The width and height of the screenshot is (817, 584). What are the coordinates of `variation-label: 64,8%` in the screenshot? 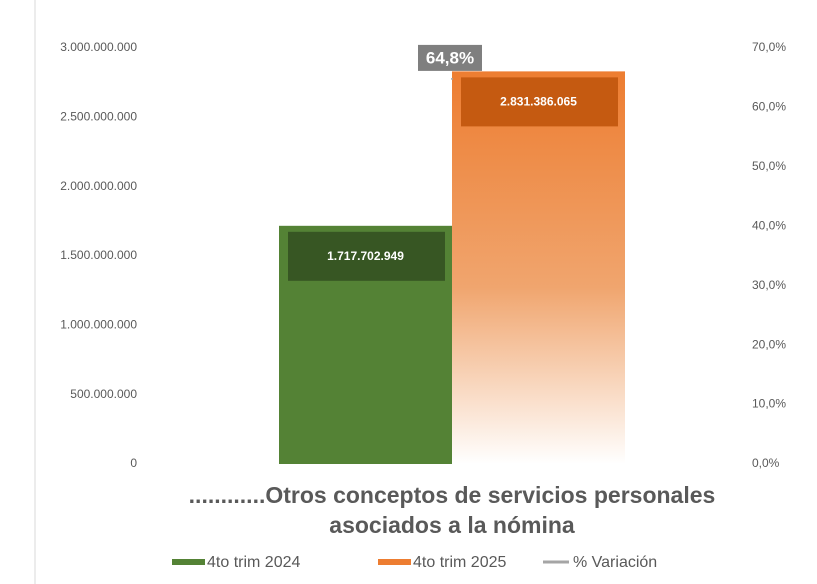 It's located at (450, 57).